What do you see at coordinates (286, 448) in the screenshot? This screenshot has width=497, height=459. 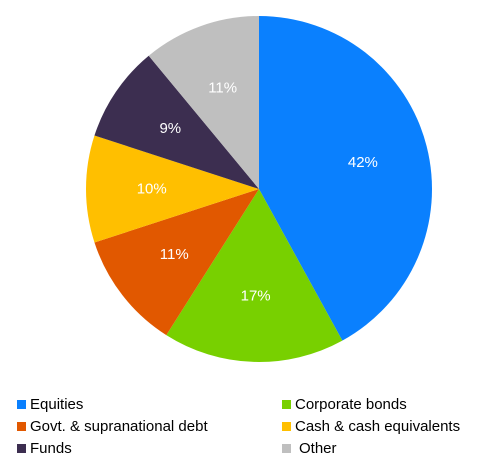 I see `legend-swatch-other` at bounding box center [286, 448].